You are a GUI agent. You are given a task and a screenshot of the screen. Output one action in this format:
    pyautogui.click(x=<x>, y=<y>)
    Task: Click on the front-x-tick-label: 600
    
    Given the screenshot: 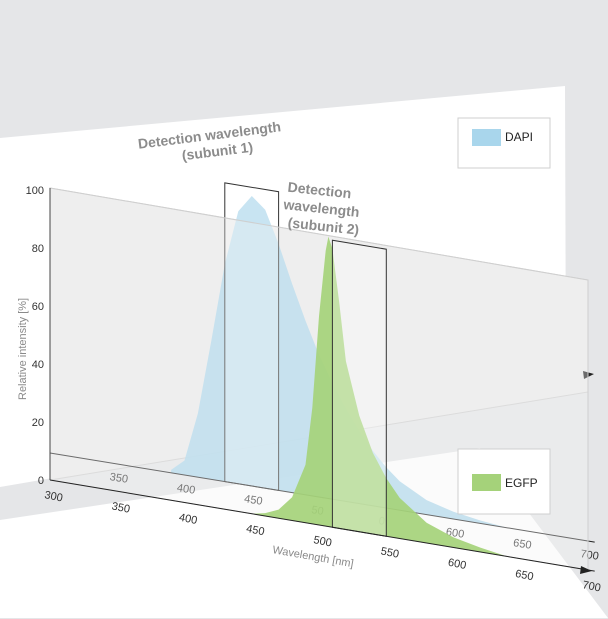 What is the action you would take?
    pyautogui.click(x=457, y=564)
    